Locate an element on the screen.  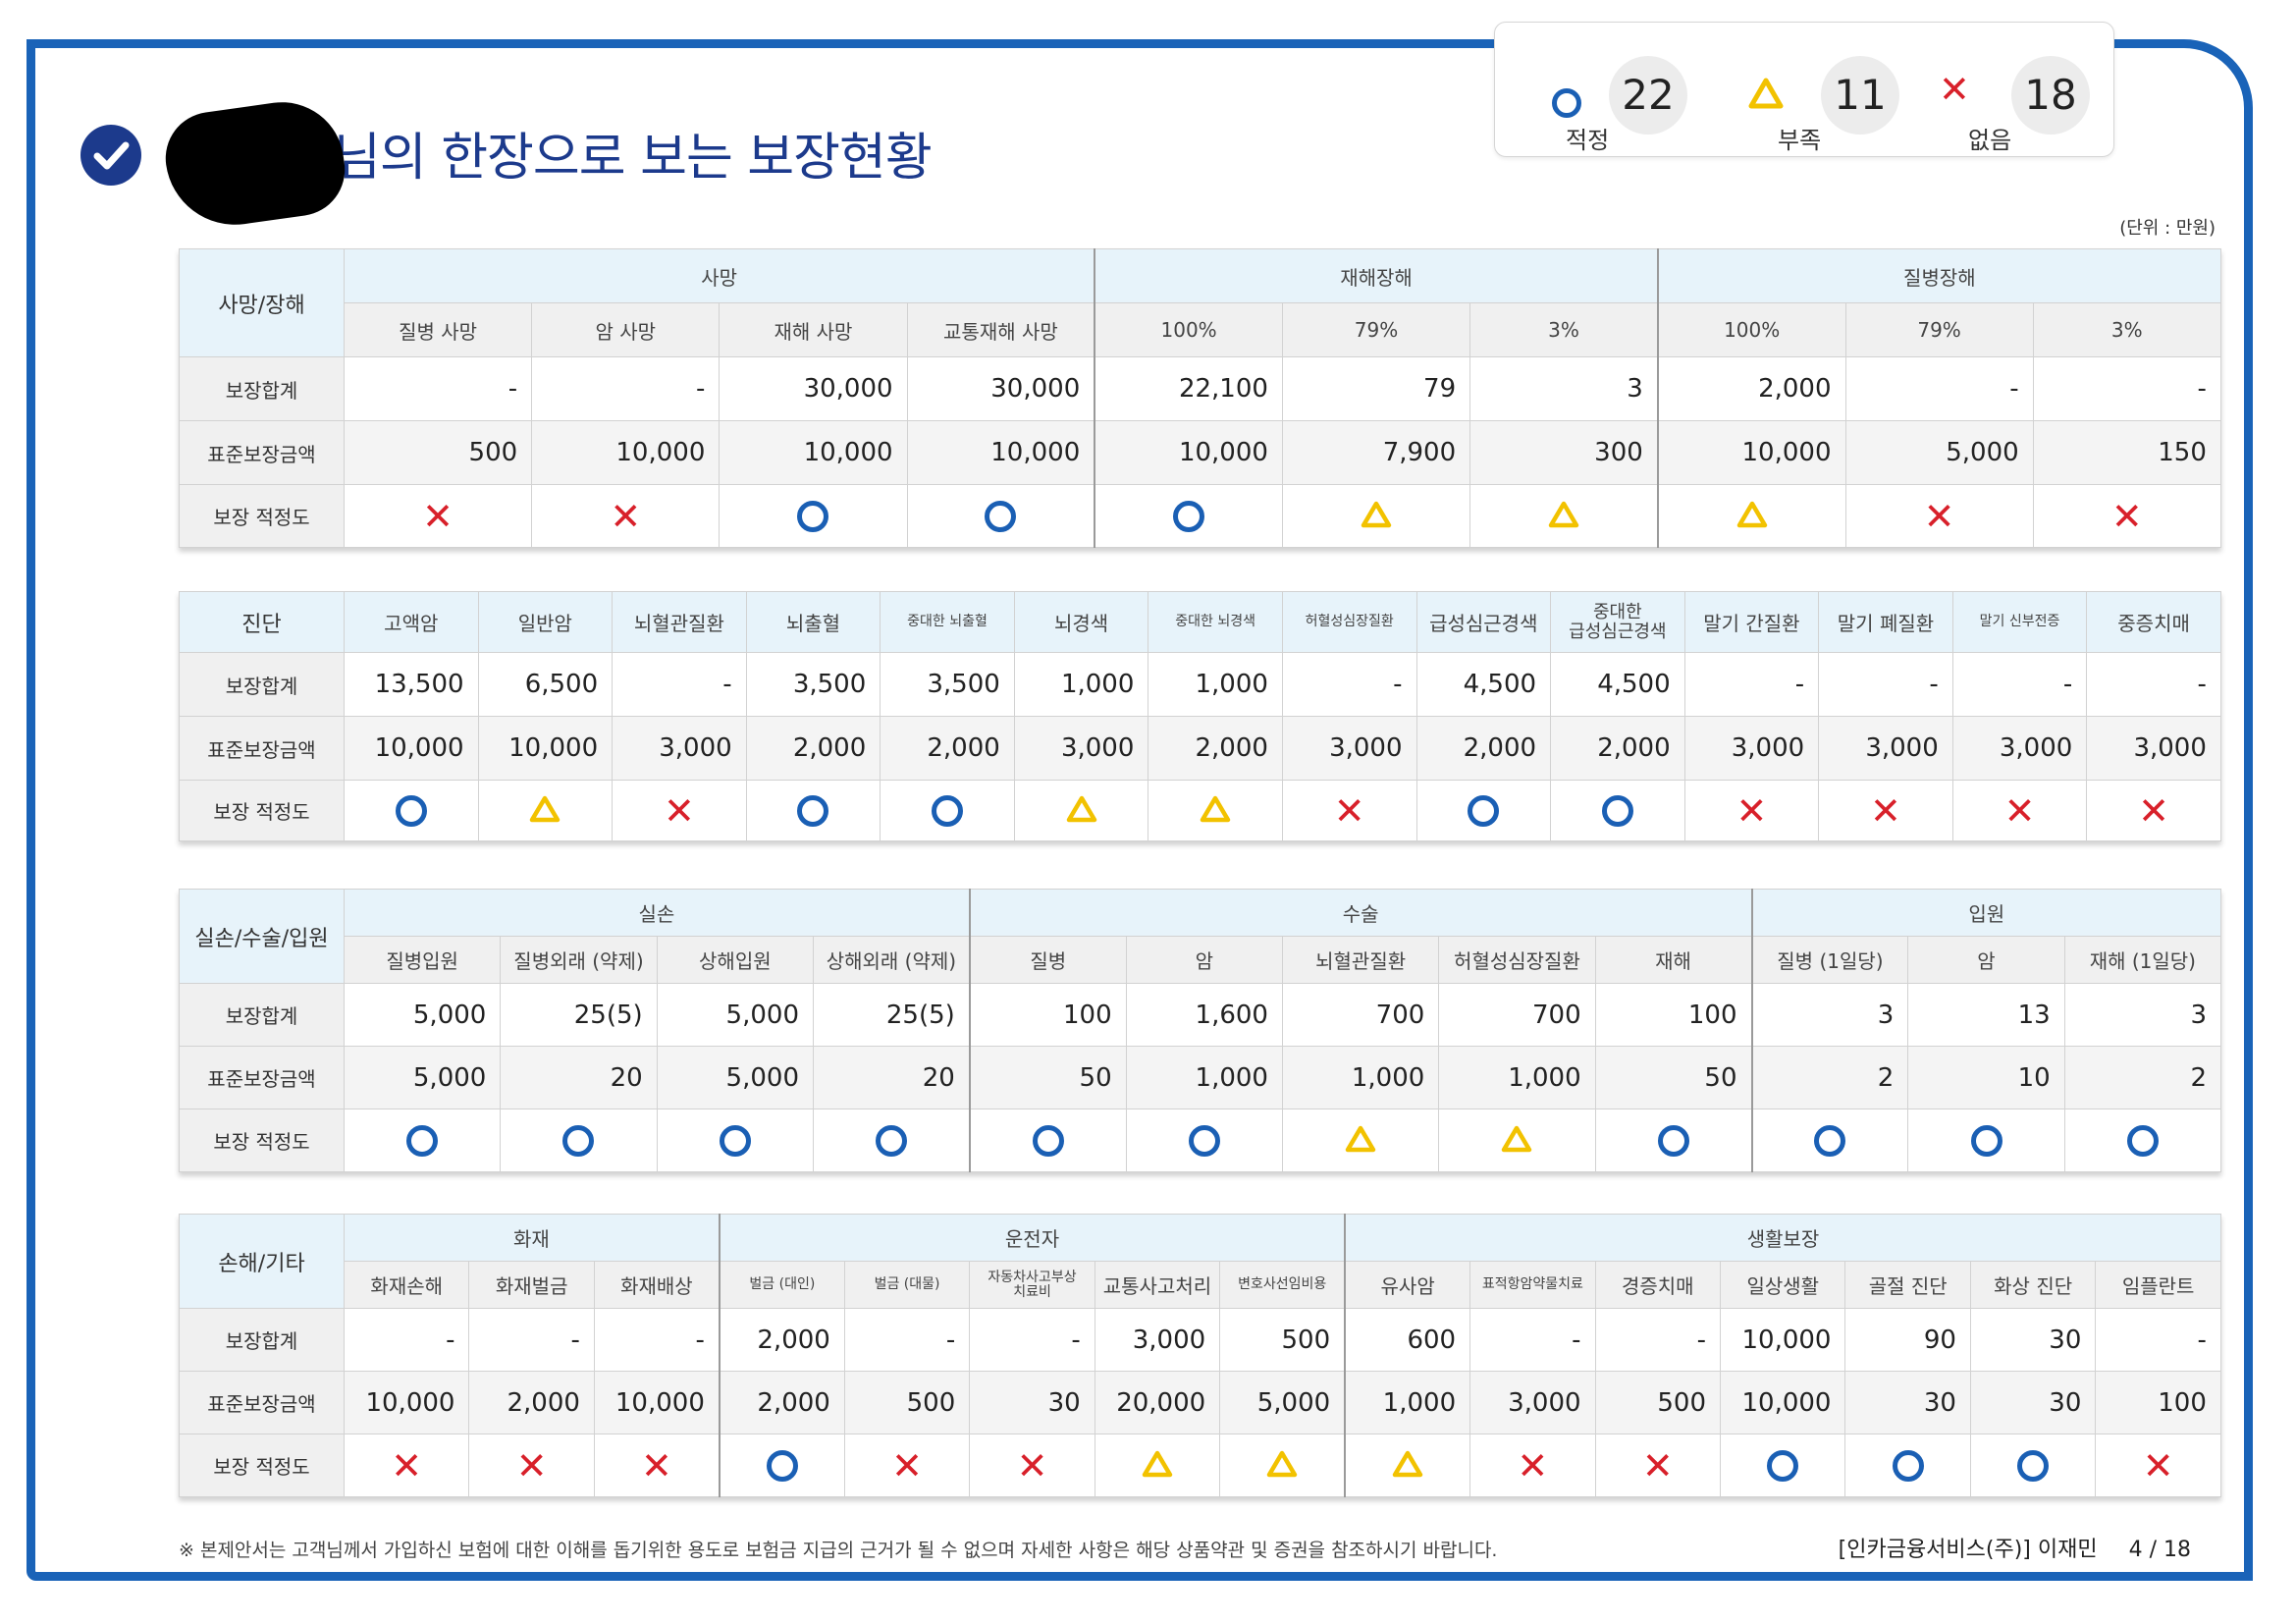
item-label: 임플란트 is located at coordinates (2158, 1285).